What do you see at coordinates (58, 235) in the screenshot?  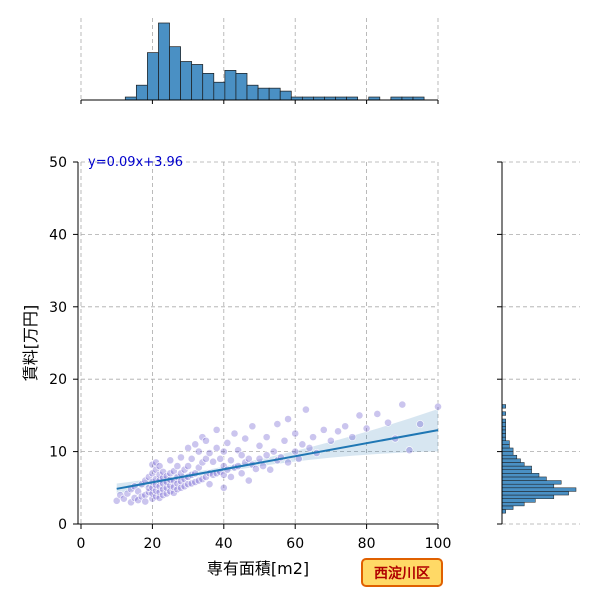 I see `y-tick-label: 40` at bounding box center [58, 235].